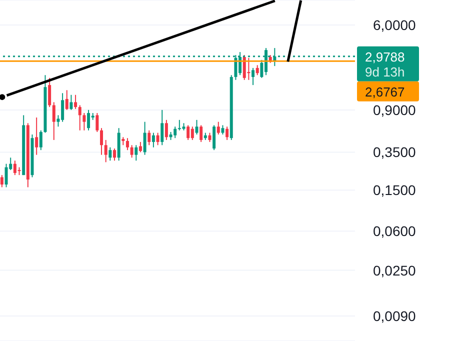 Image resolution: width=454 pixels, height=341 pixels. Describe the element at coordinates (394, 110) in the screenshot. I see `y-tick-label: 0,9000` at that location.